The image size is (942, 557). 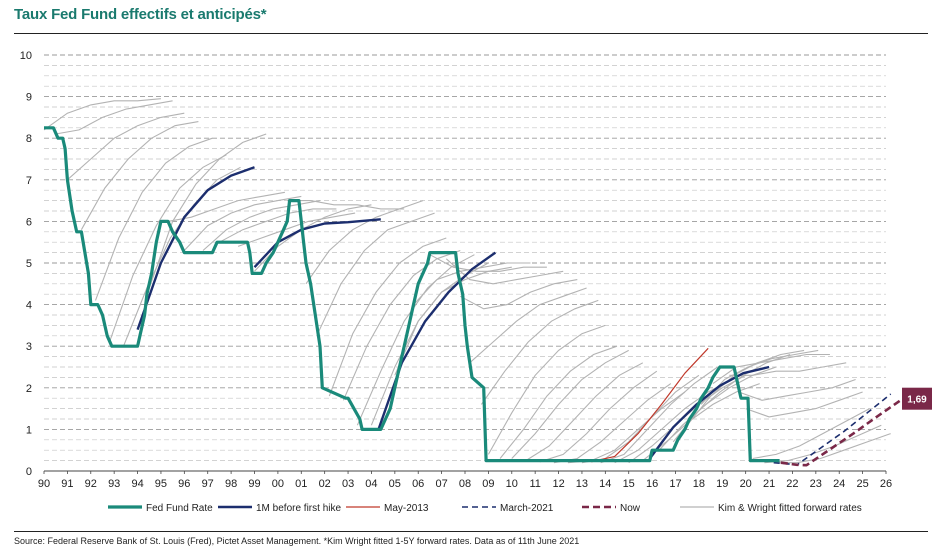 What do you see at coordinates (816, 484) in the screenshot?
I see `x-tick-label: 23` at bounding box center [816, 484].